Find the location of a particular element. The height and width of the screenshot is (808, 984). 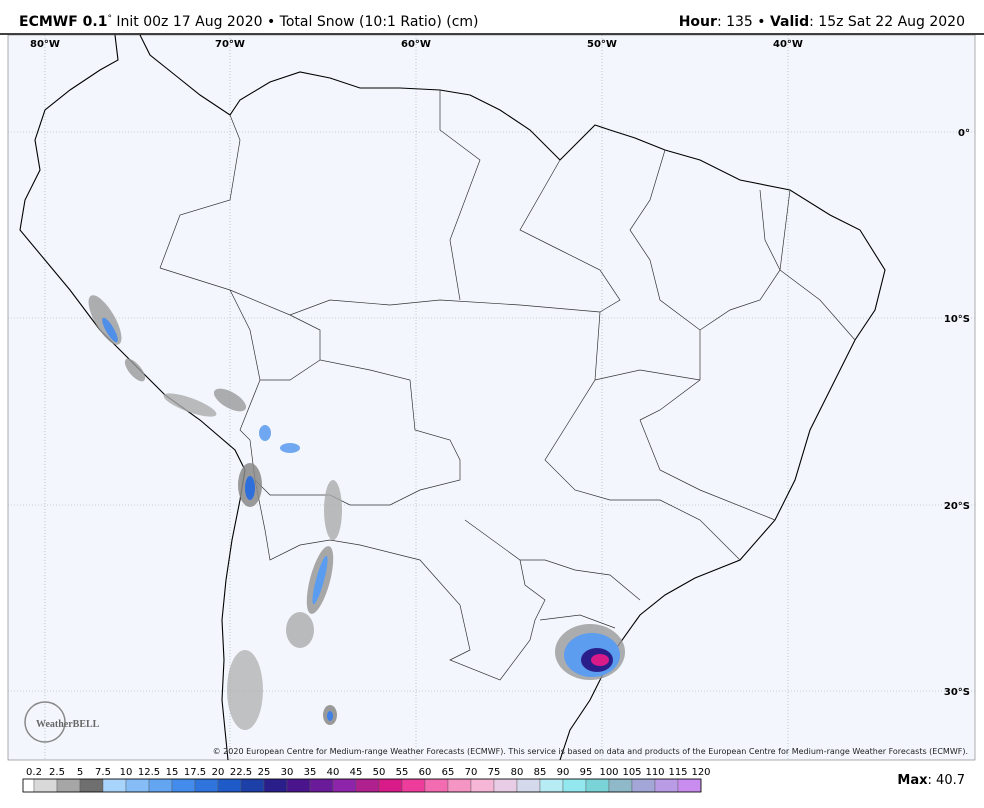

valid-label: Valid is located at coordinates (789, 22).